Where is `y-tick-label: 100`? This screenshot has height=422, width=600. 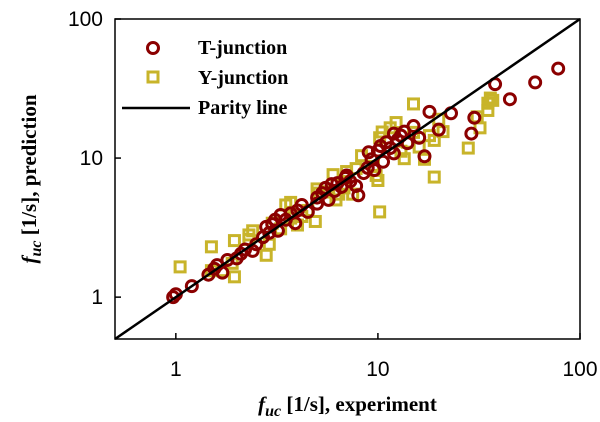 y-tick-label: 100 is located at coordinates (85, 19).